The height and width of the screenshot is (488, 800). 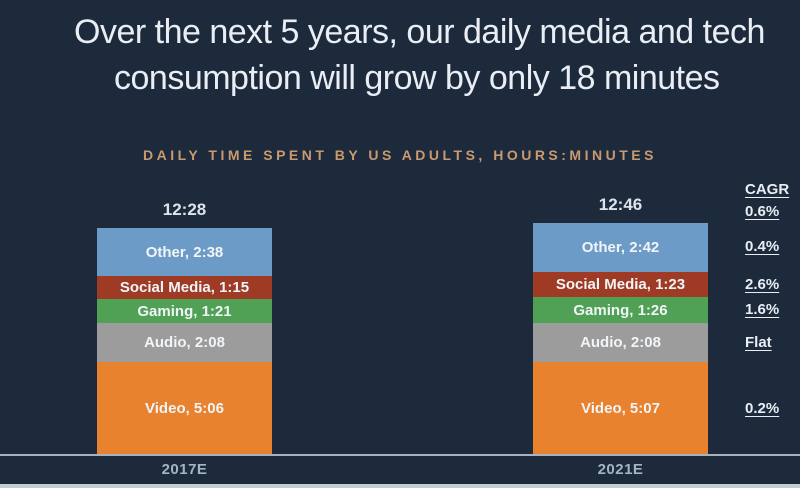 I want to click on cagr-value-social-media: 2.6%, so click(x=762, y=284).